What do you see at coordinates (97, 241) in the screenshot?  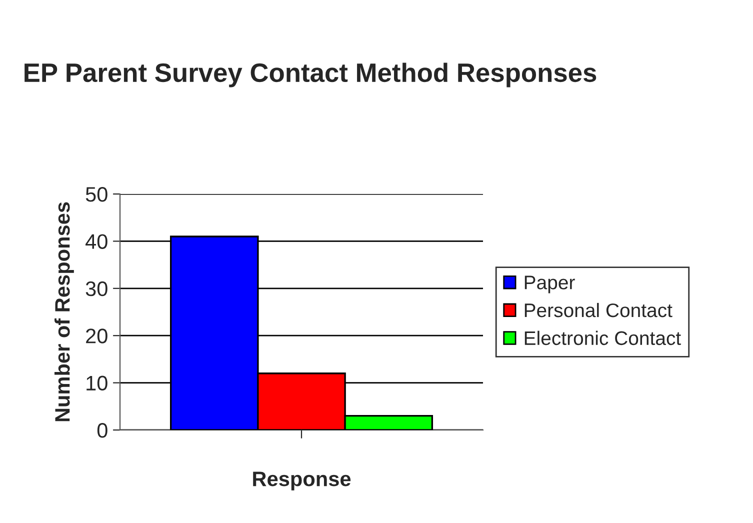 I see `y-tick-label: 40` at bounding box center [97, 241].